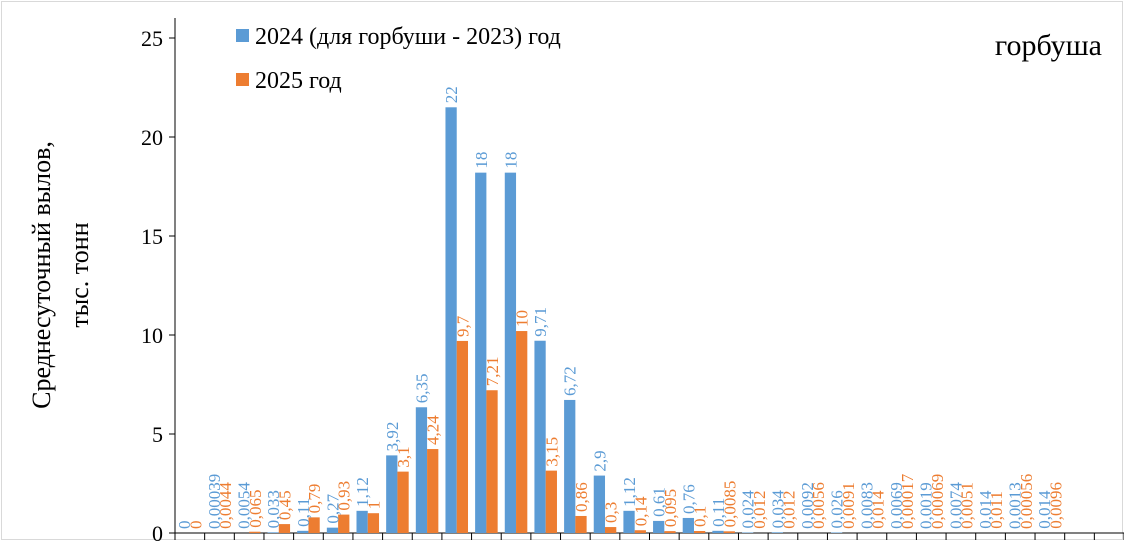  Describe the element at coordinates (540, 322) in the screenshot. I see `data-label-series-1-13: 9,71` at that location.